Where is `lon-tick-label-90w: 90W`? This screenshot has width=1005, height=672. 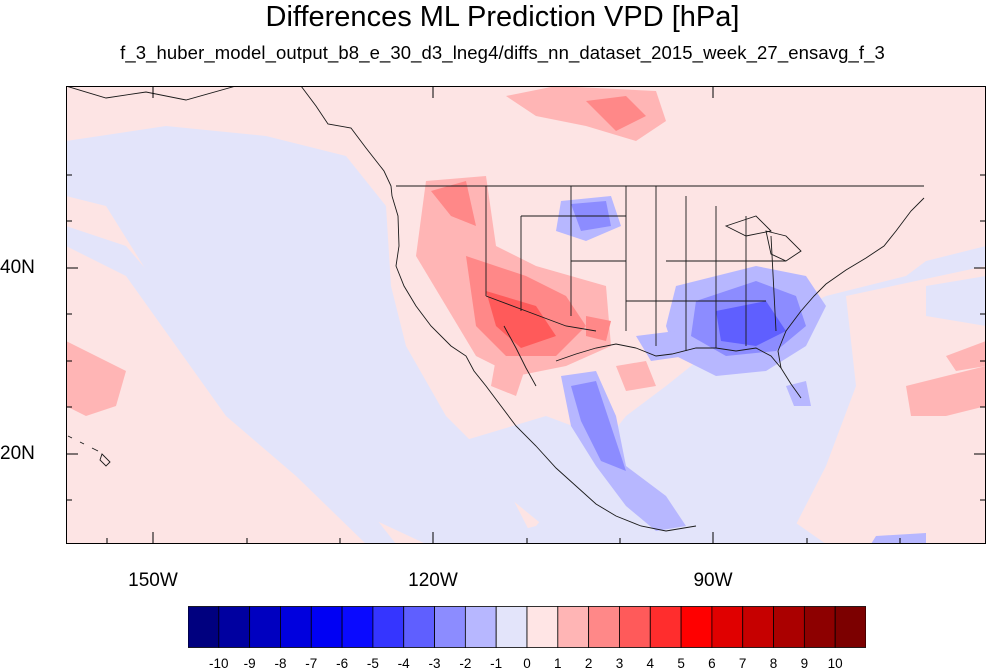 lon-tick-label-90w: 90W is located at coordinates (713, 580).